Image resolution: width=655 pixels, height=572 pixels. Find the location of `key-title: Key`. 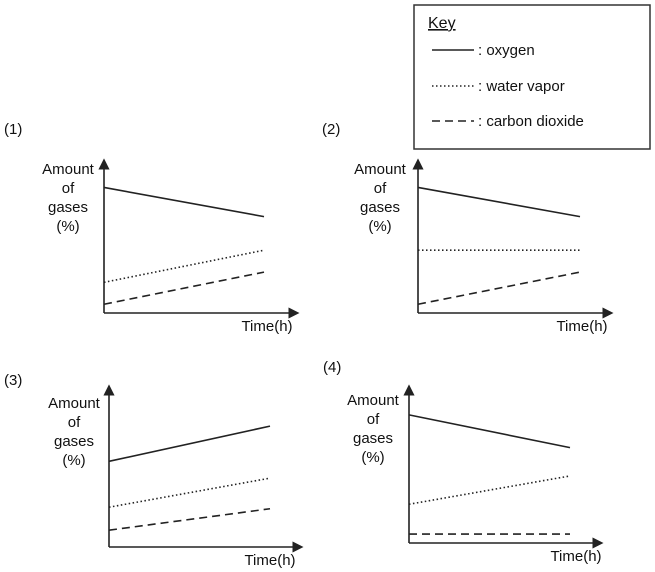

key-title: Key is located at coordinates (442, 23).